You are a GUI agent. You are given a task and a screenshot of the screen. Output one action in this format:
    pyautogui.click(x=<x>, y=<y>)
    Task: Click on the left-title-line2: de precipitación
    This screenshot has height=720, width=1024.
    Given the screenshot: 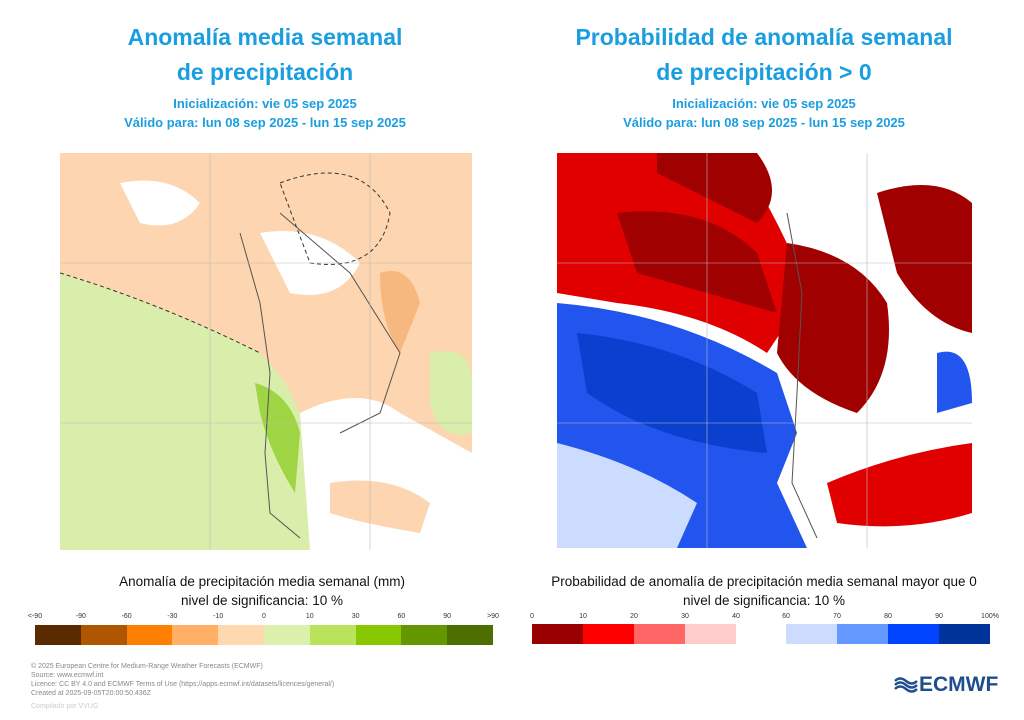 What is the action you would take?
    pyautogui.click(x=265, y=72)
    